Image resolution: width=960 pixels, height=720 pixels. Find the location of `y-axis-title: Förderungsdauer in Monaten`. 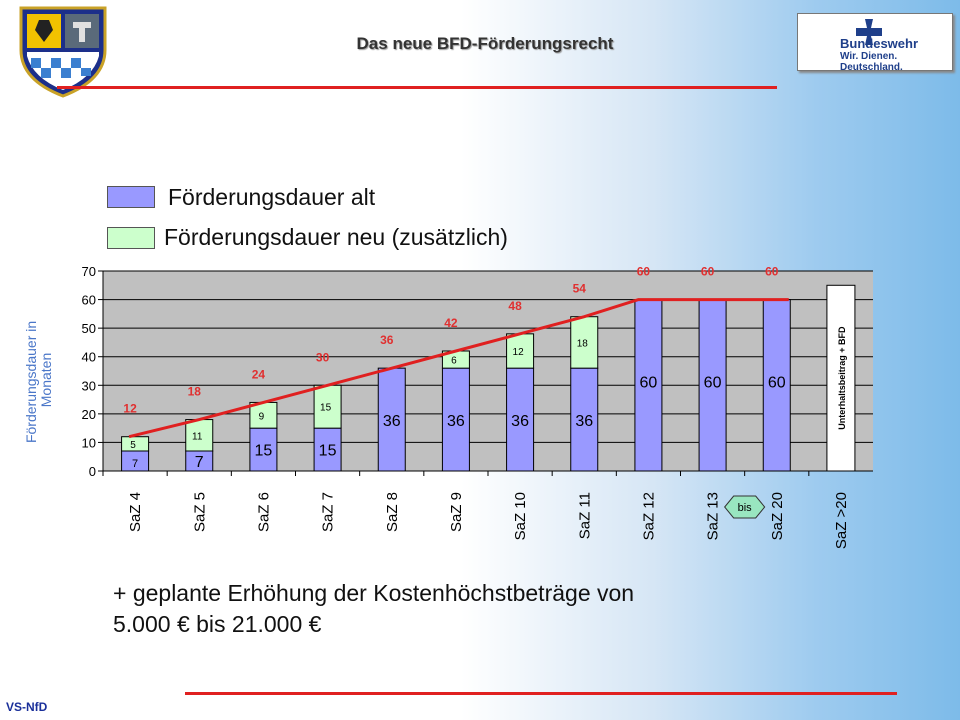

y-axis-title: Förderungsdauer in Monaten is located at coordinates (38, 380).